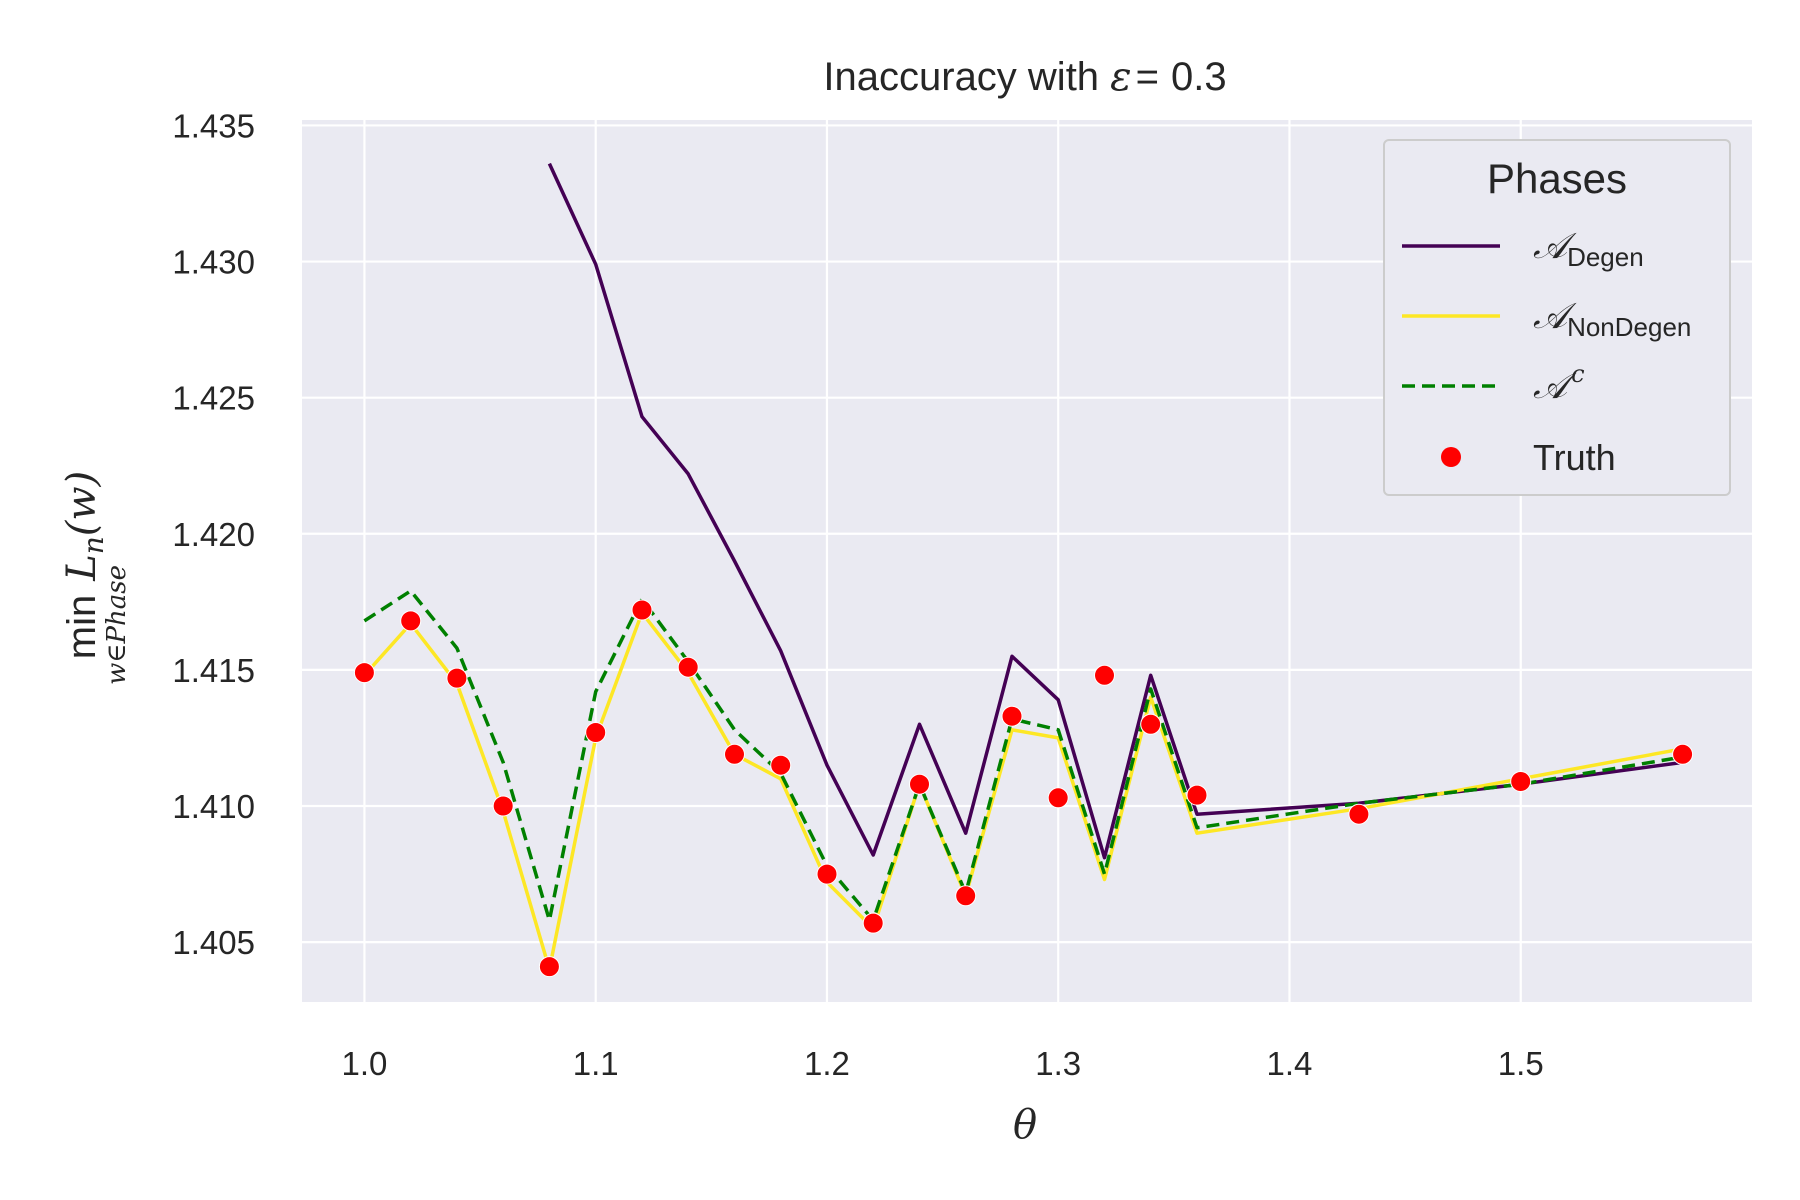 The image size is (1800, 1200). I want to click on x-tick-label: 1.0, so click(365, 1063).